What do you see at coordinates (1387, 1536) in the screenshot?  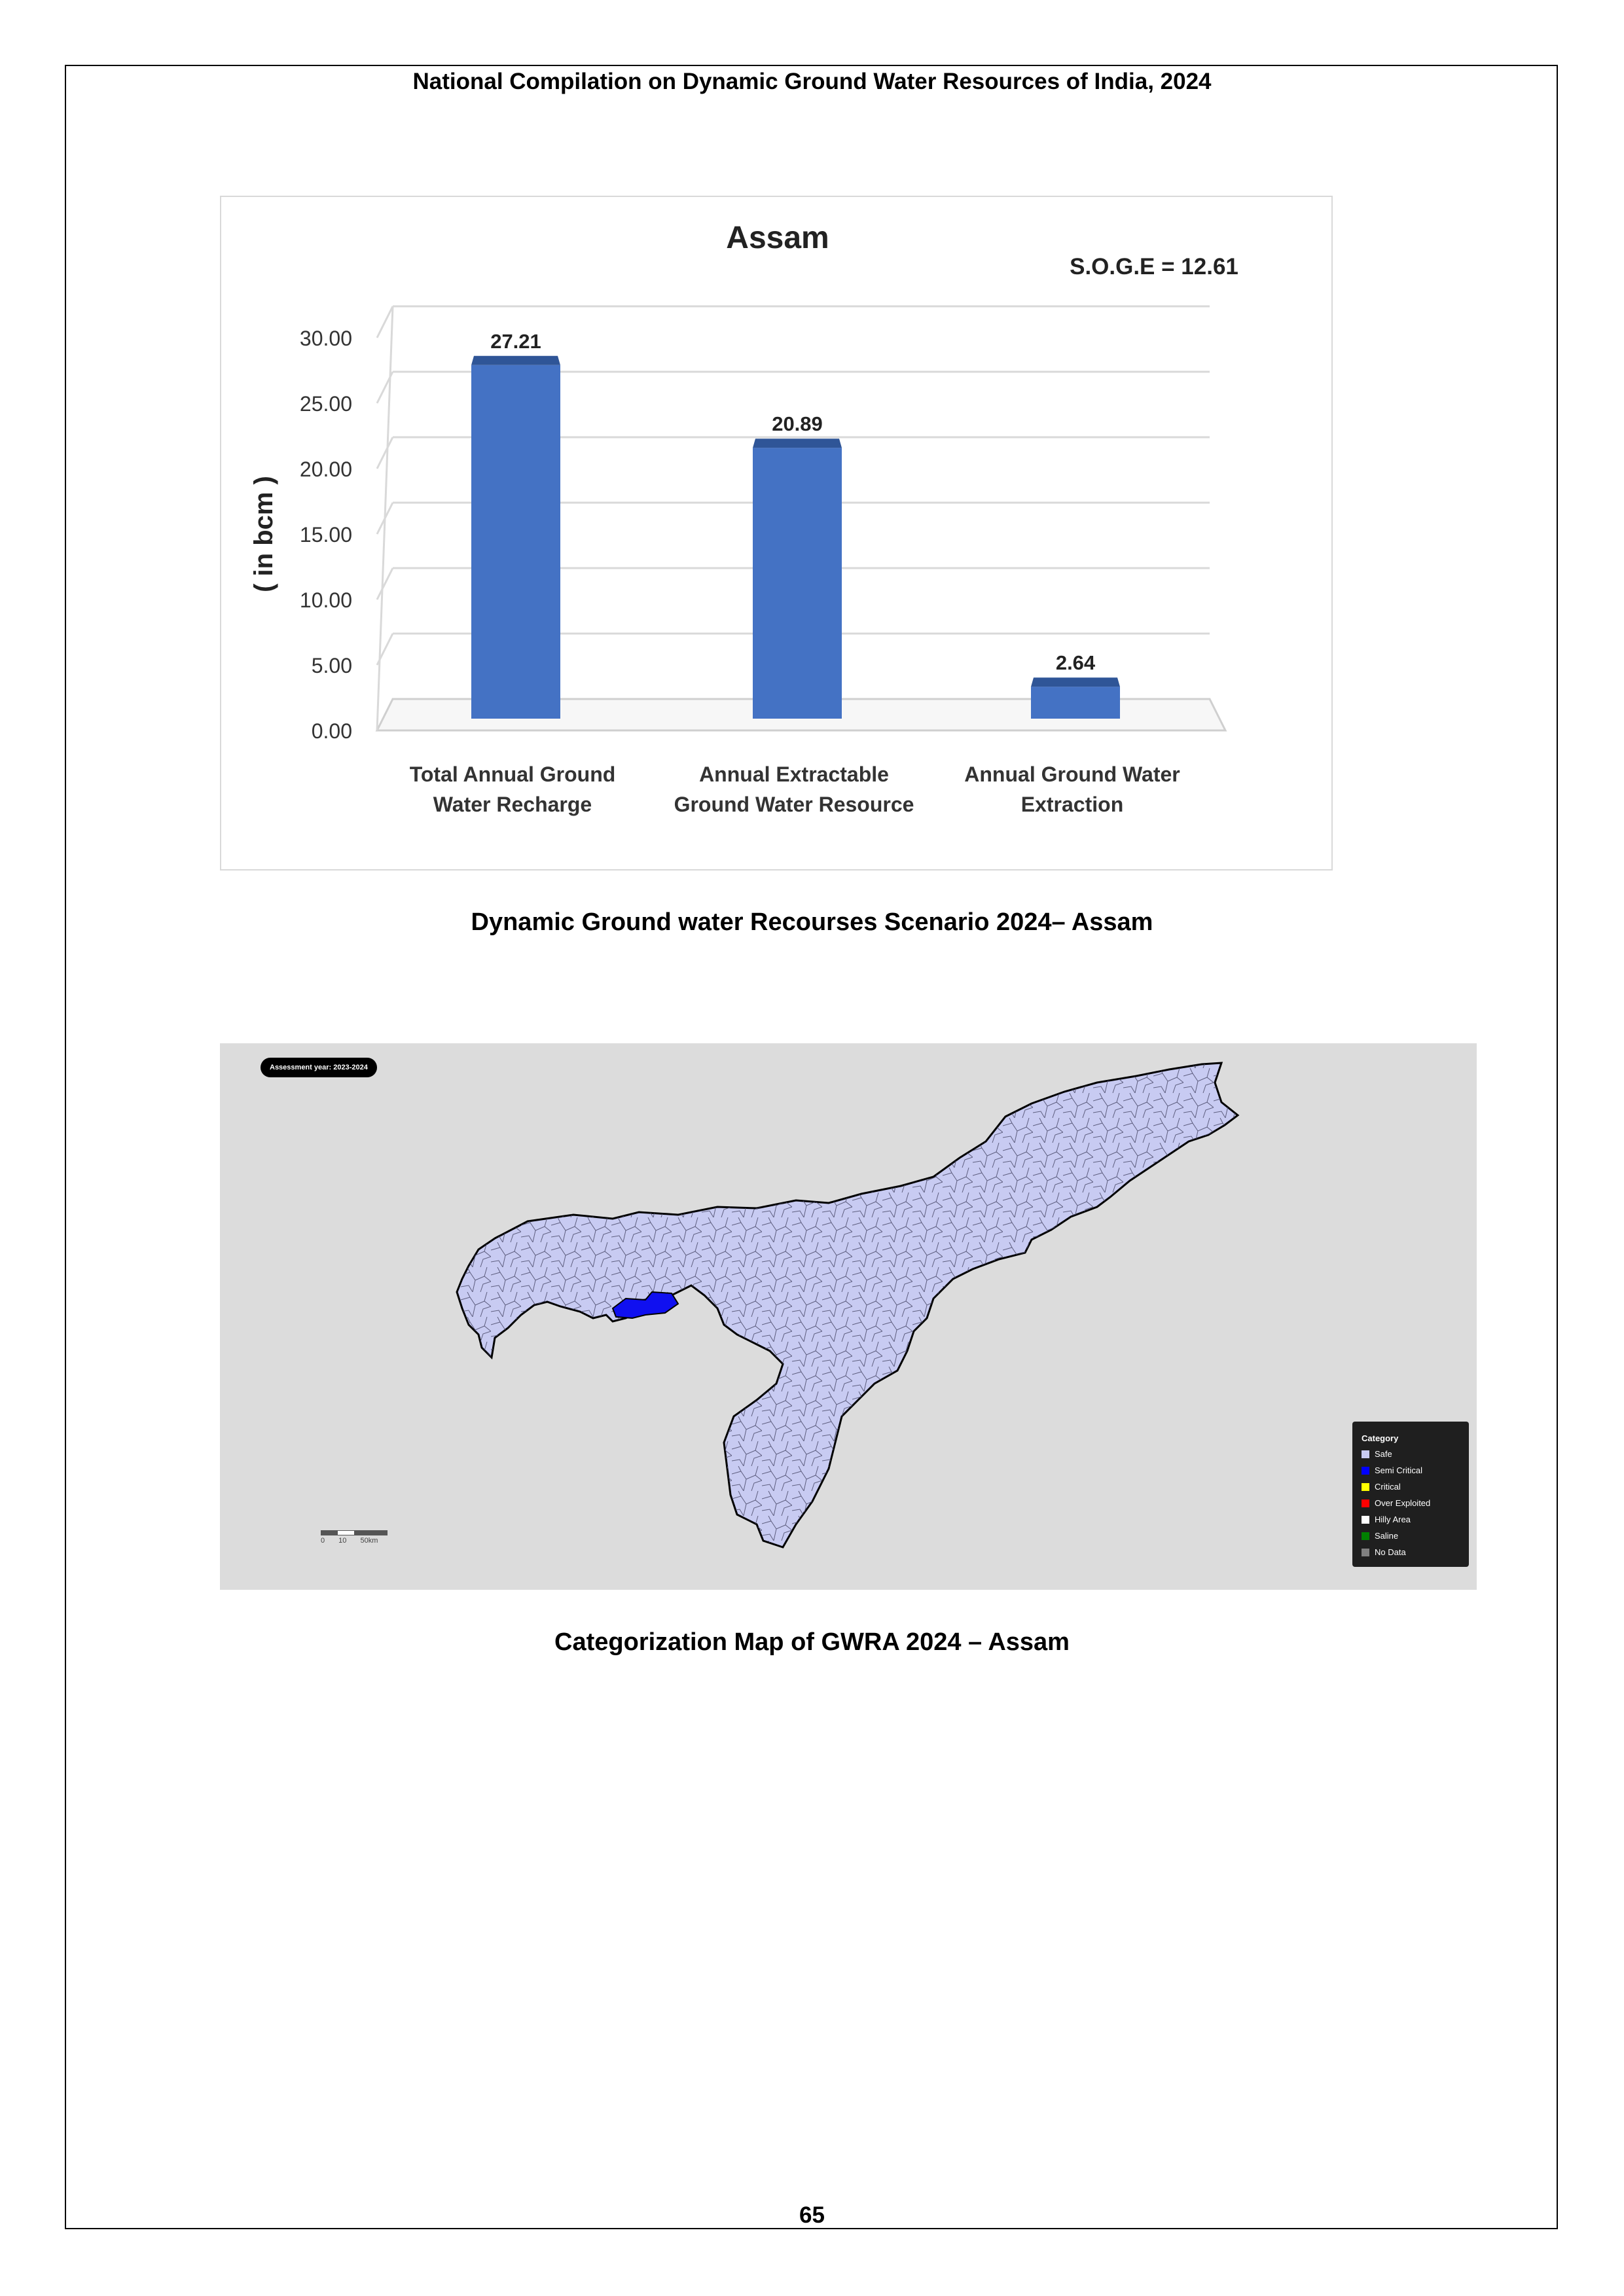 I see `legend-label: Saline` at bounding box center [1387, 1536].